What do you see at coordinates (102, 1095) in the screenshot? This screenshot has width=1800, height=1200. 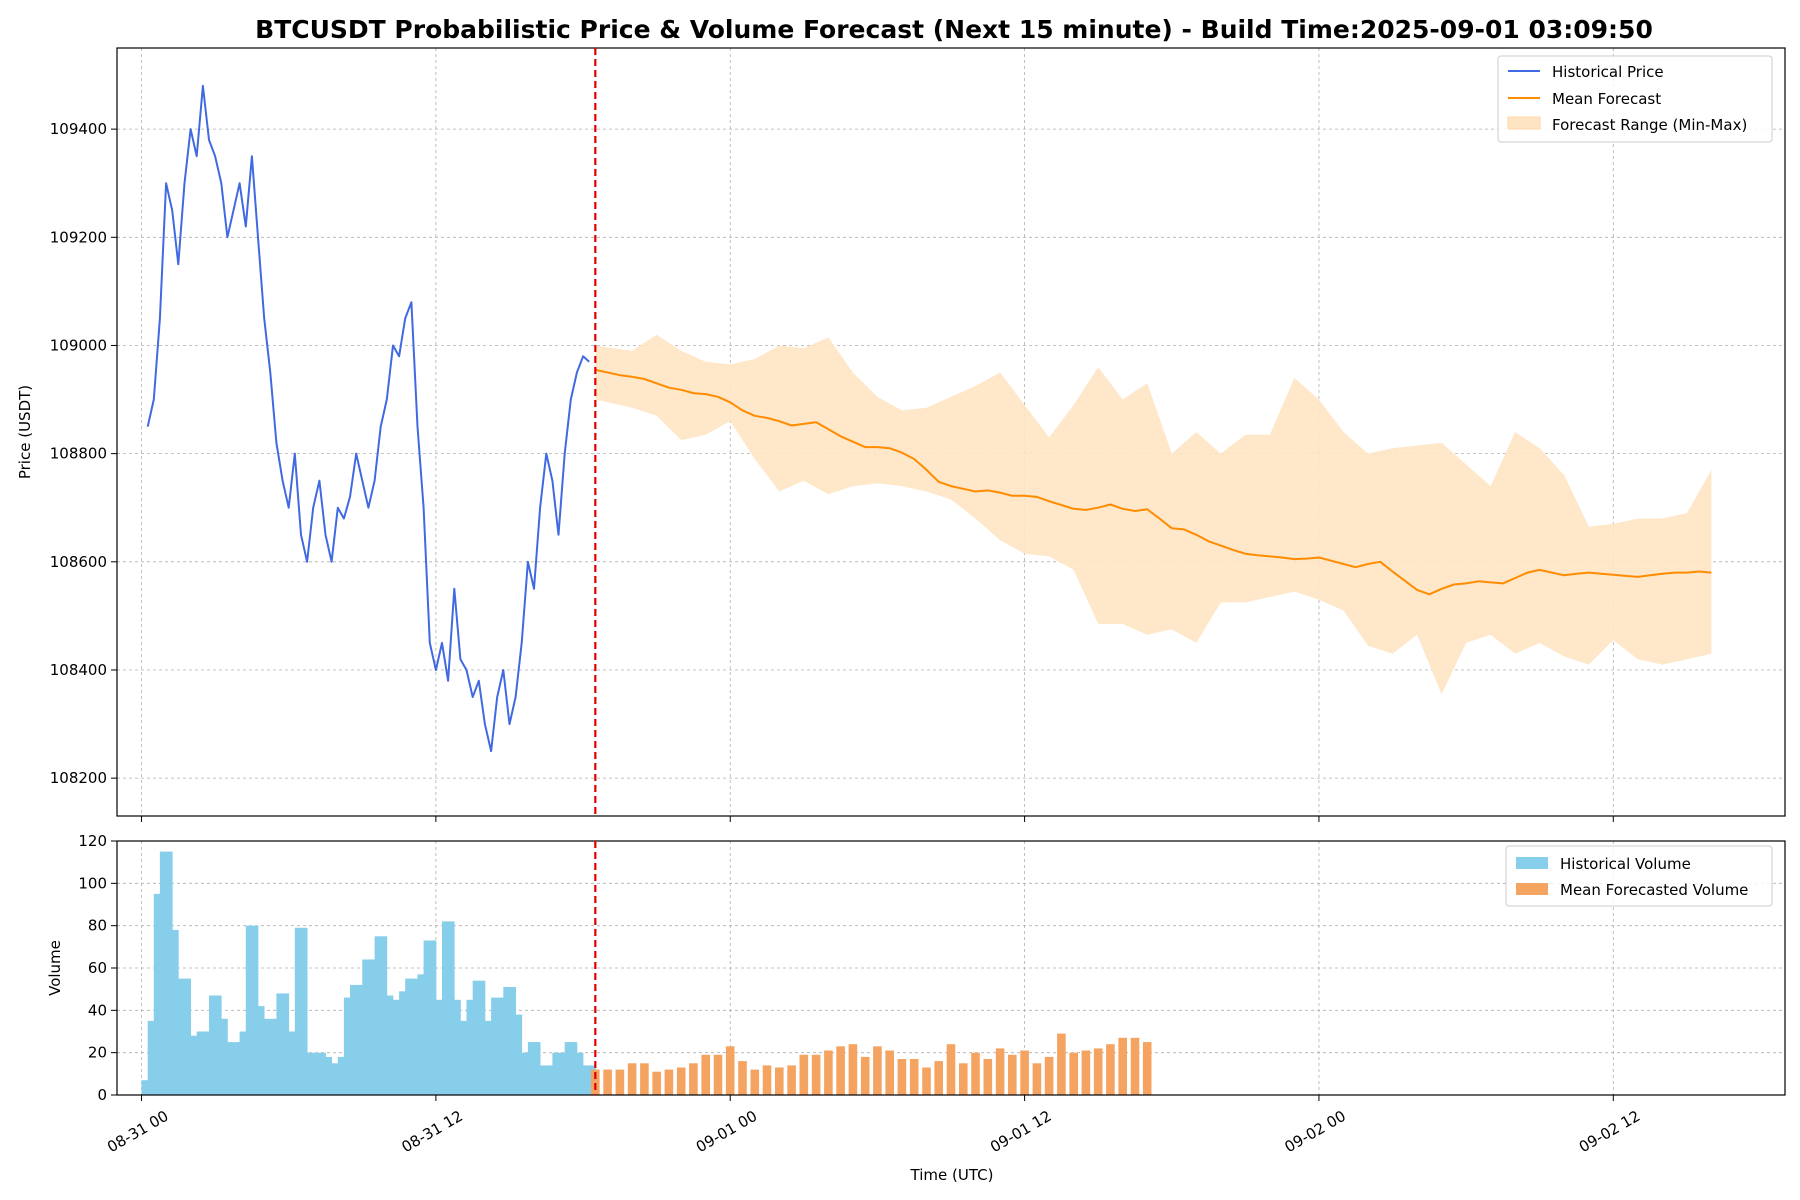 I see `volume-ytick-label: 0` at bounding box center [102, 1095].